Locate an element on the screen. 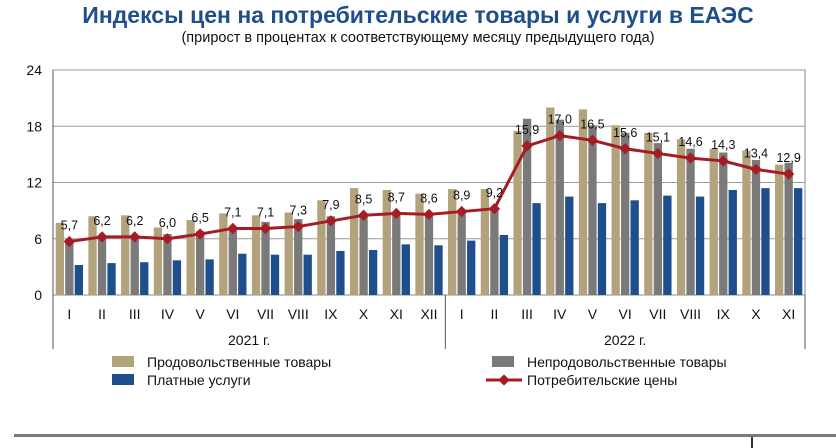  legend-swatch is located at coordinates (123, 379).